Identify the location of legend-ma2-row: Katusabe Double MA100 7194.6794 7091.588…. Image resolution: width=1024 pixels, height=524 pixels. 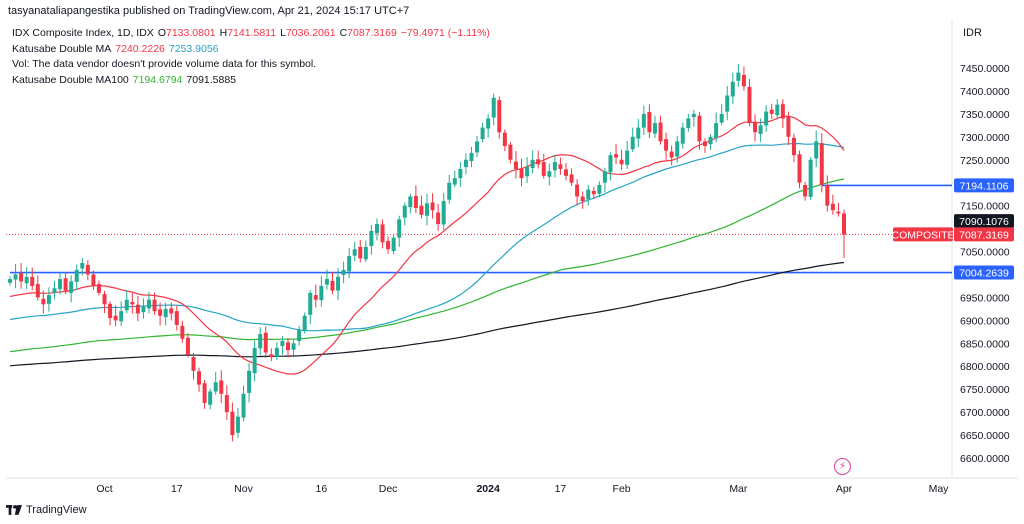
(251, 81).